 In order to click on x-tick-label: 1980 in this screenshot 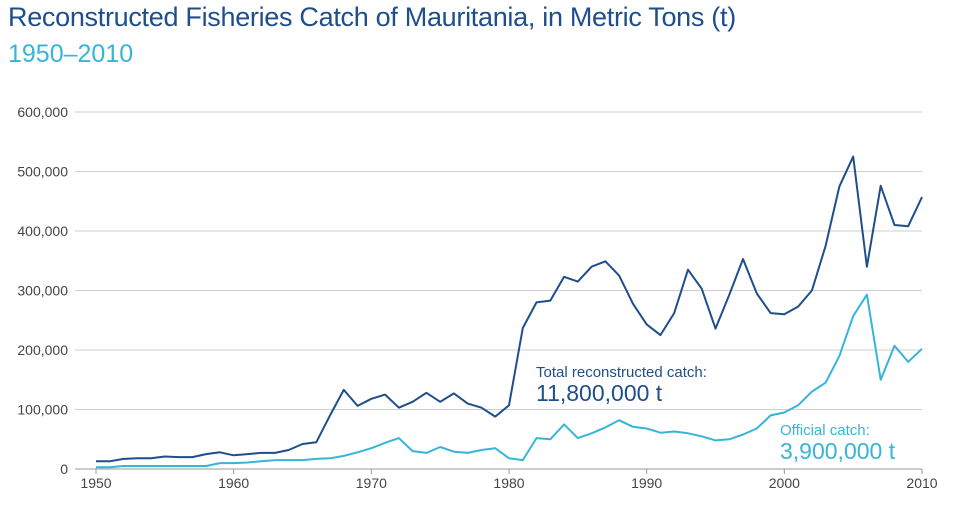, I will do `click(508, 483)`.